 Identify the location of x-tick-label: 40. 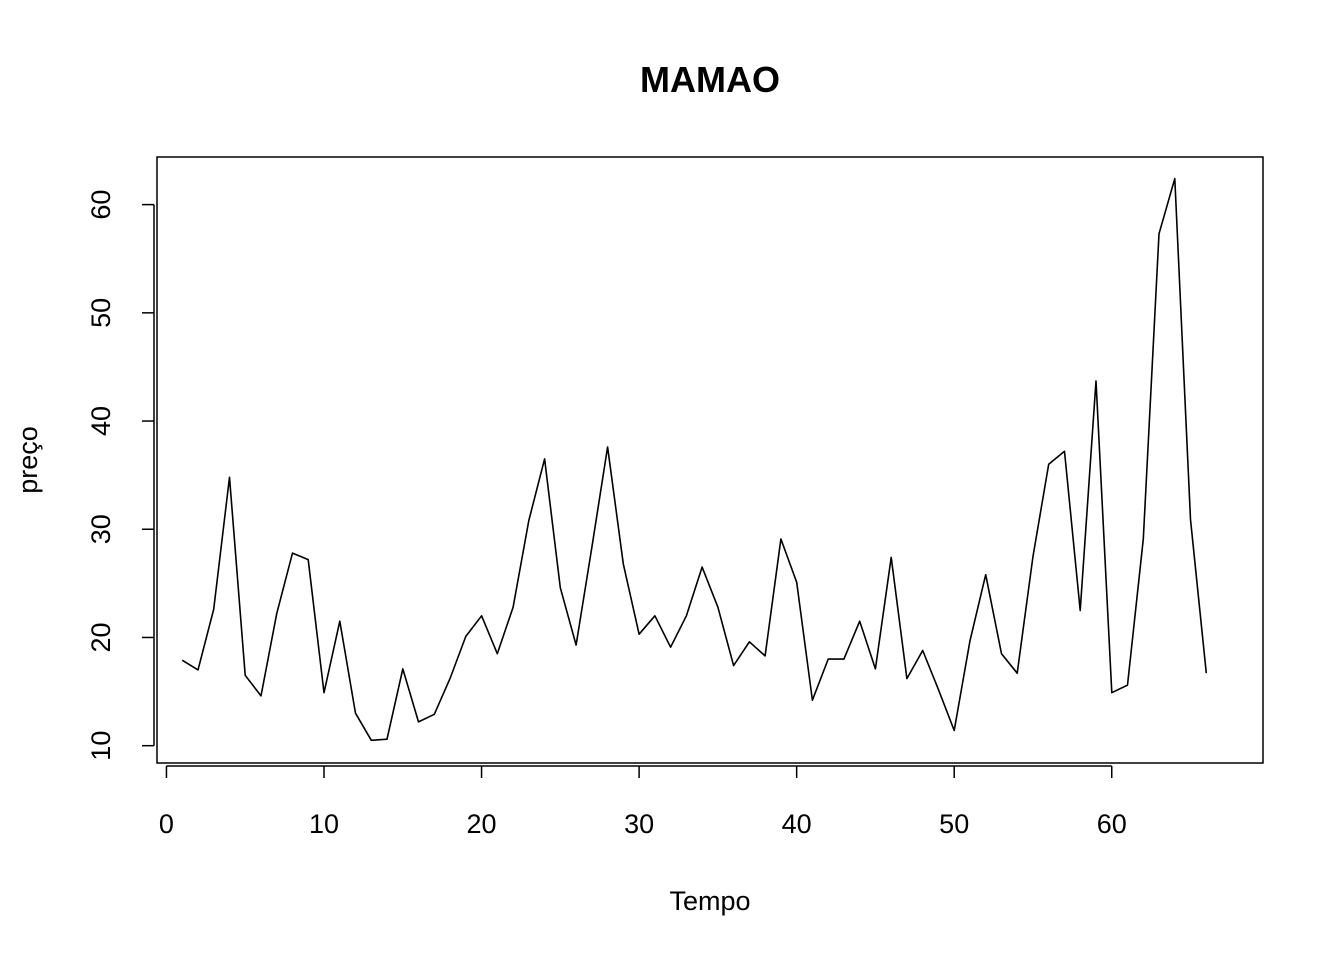
(797, 824).